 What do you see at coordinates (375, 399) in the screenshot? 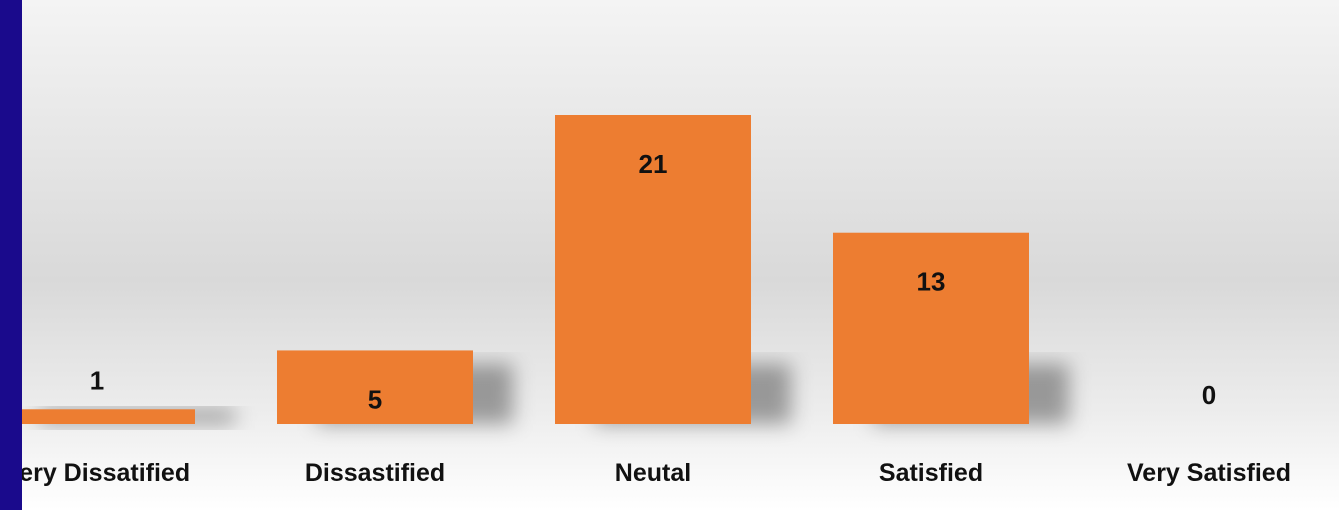
I see `data-label: 5` at bounding box center [375, 399].